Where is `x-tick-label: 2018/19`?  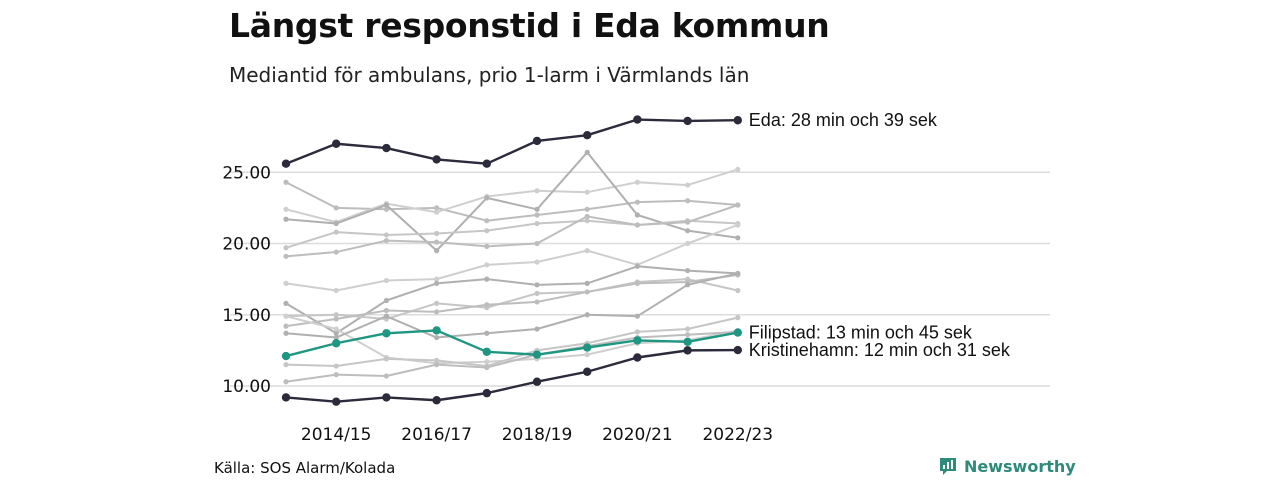
x-tick-label: 2018/19 is located at coordinates (537, 435).